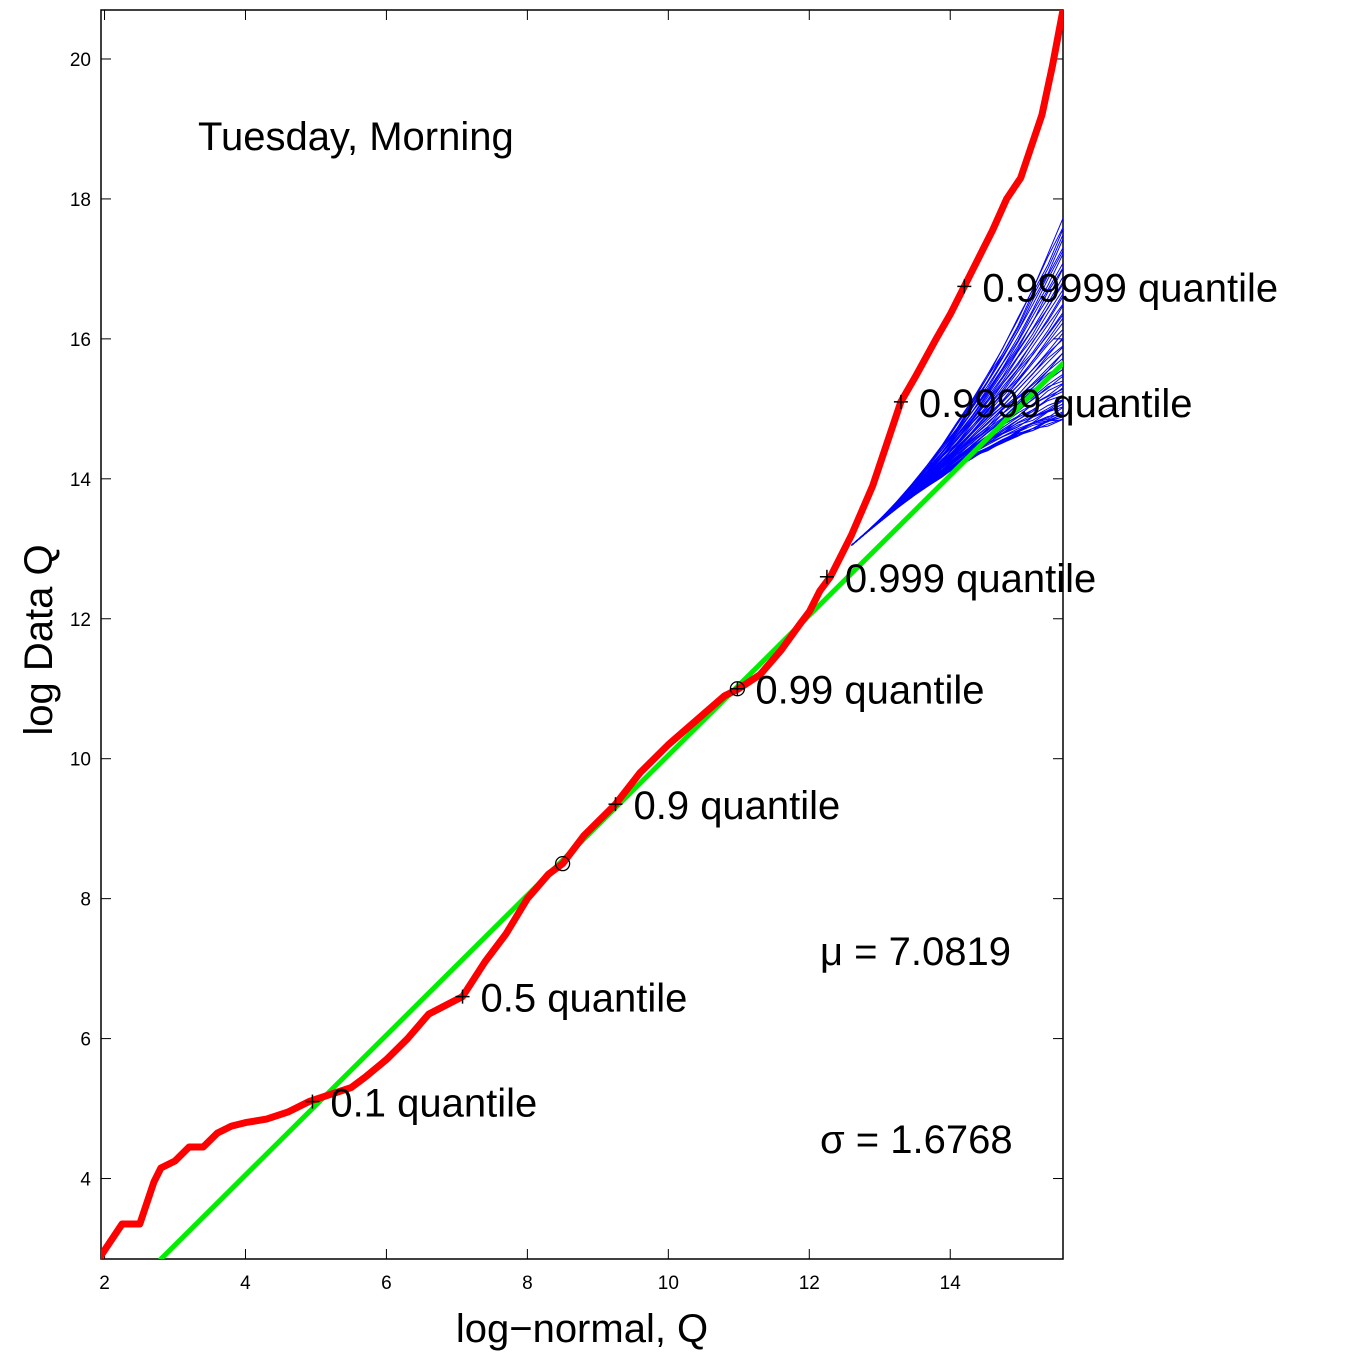  What do you see at coordinates (1130, 288) in the screenshot?
I see `quantile-annotation: 0.99999 quantile` at bounding box center [1130, 288].